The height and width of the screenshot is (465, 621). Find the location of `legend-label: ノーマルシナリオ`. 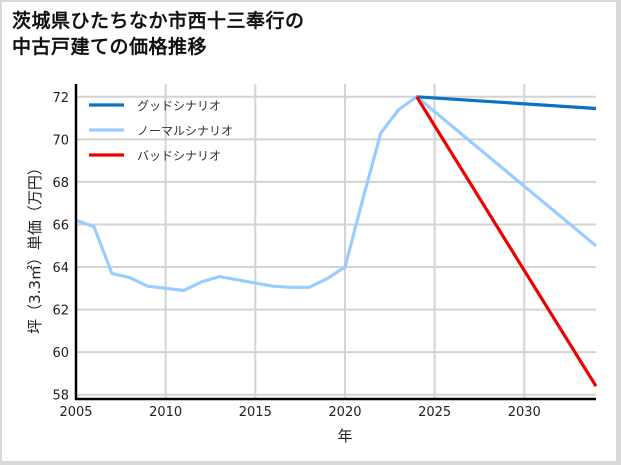

legend-label: ノーマルシナリオ is located at coordinates (185, 131).